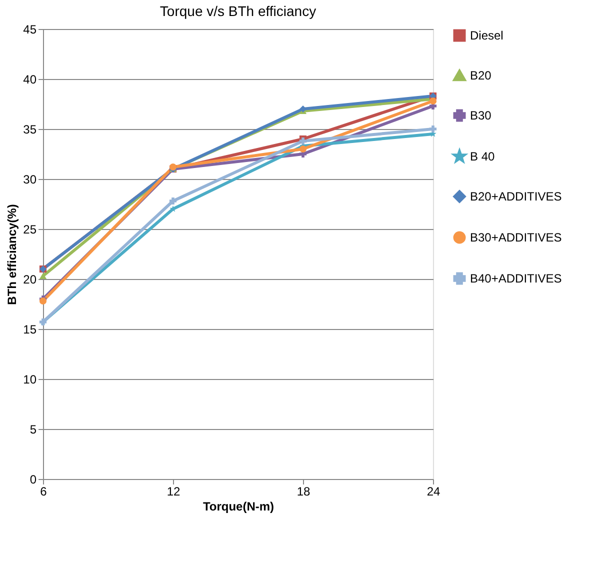 This screenshot has height=578, width=612. What do you see at coordinates (30, 379) in the screenshot?
I see `y-tick-label: 10` at bounding box center [30, 379].